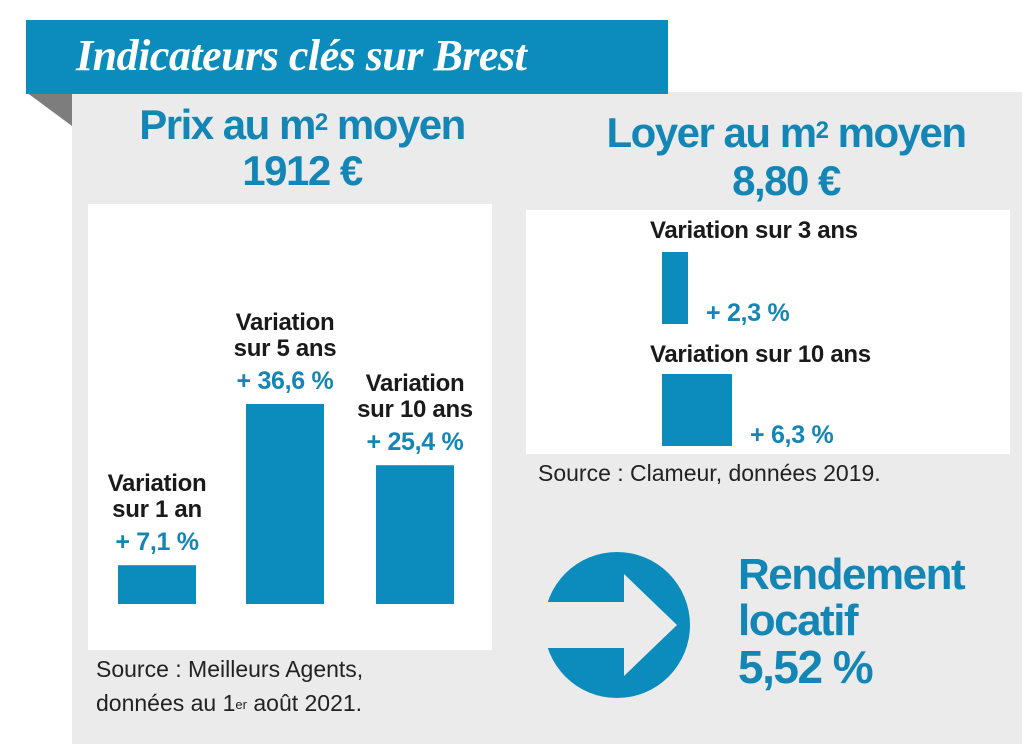 The height and width of the screenshot is (746, 1024). I want to click on loyer-value-label-1: + 2,3 %, so click(748, 313).